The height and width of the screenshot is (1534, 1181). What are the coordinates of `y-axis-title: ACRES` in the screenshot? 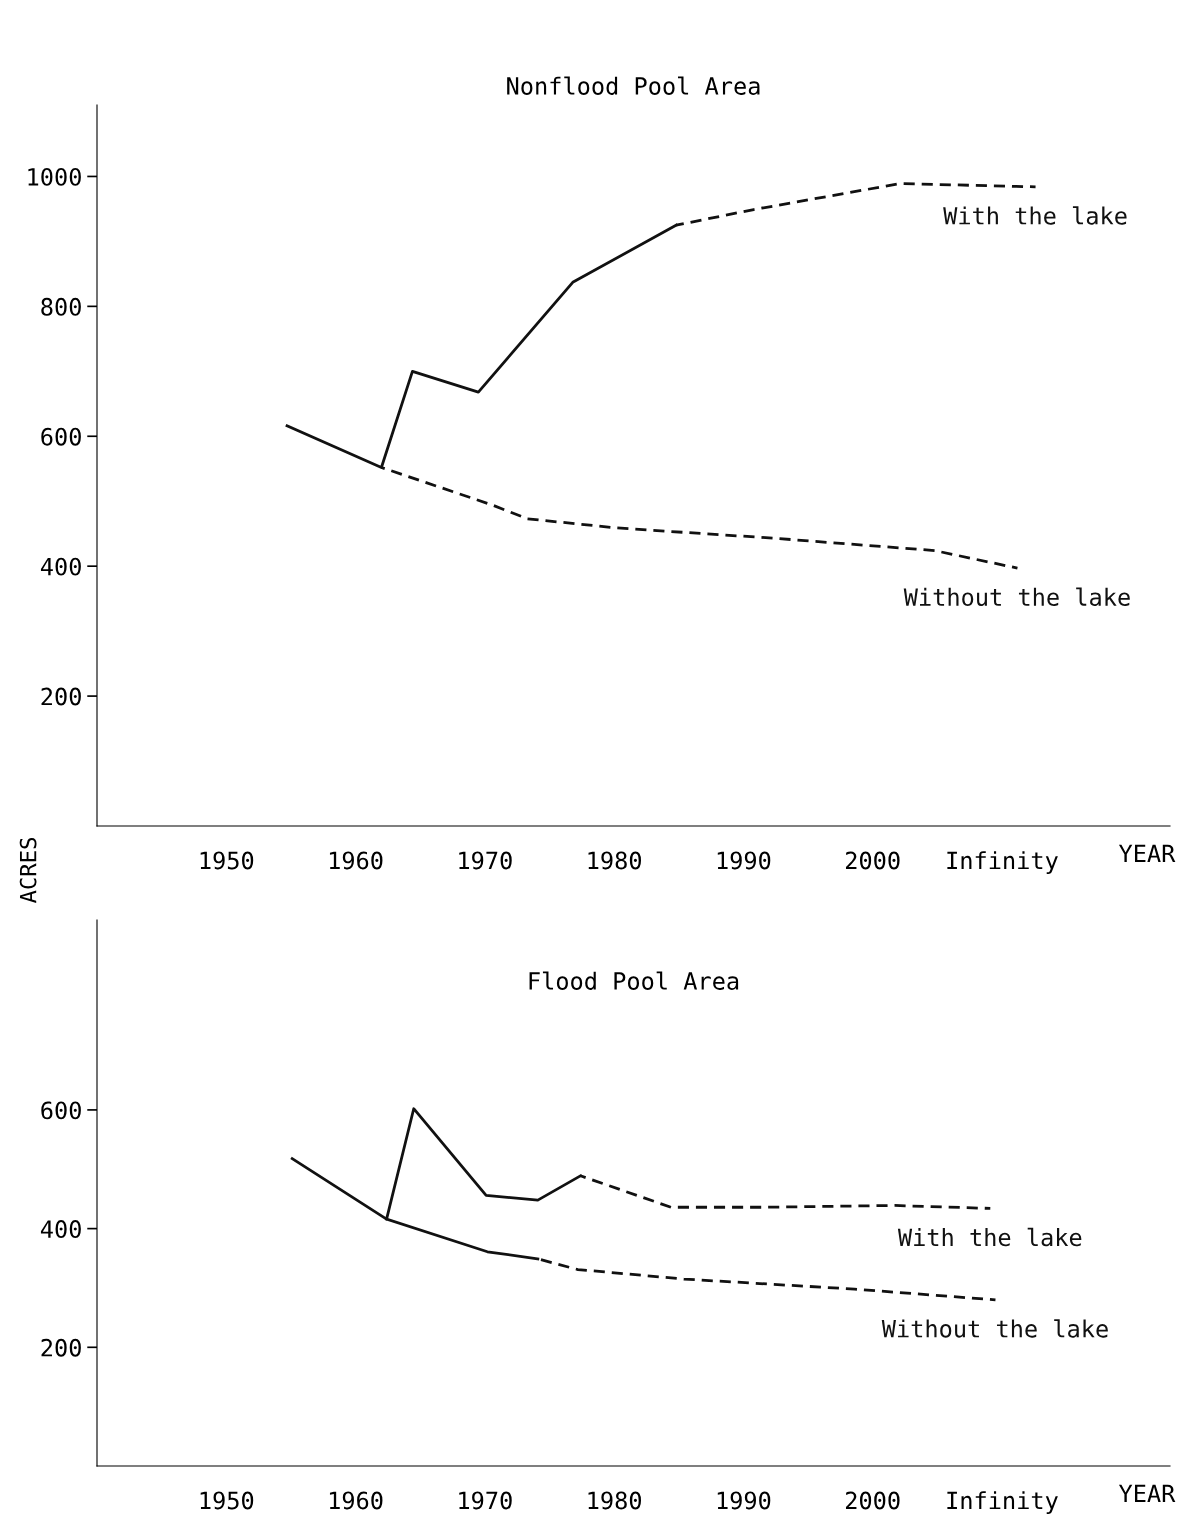 It's located at (28, 871).